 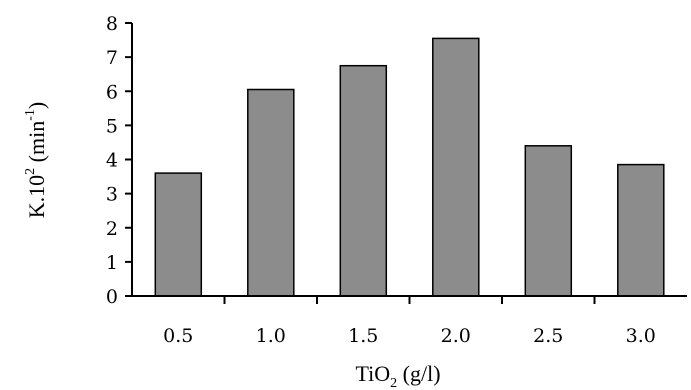 What do you see at coordinates (641, 230) in the screenshot?
I see `bar-3.0` at bounding box center [641, 230].